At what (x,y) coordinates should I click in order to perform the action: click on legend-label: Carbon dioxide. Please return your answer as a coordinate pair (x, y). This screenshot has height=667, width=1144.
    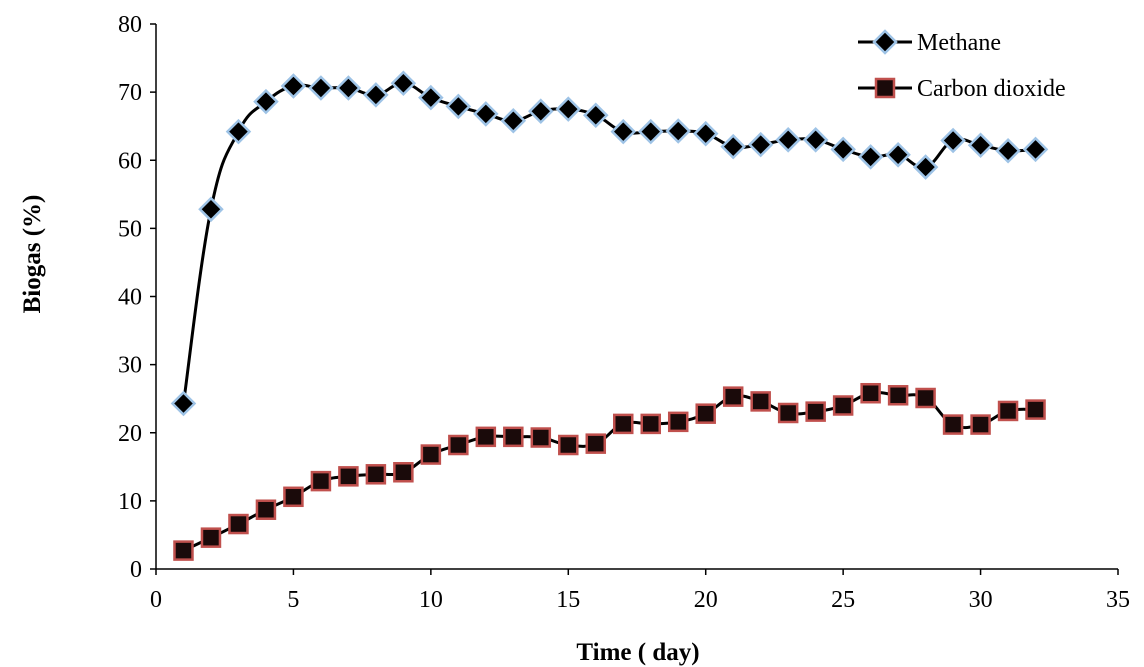
    Looking at the image, I should click on (991, 89).